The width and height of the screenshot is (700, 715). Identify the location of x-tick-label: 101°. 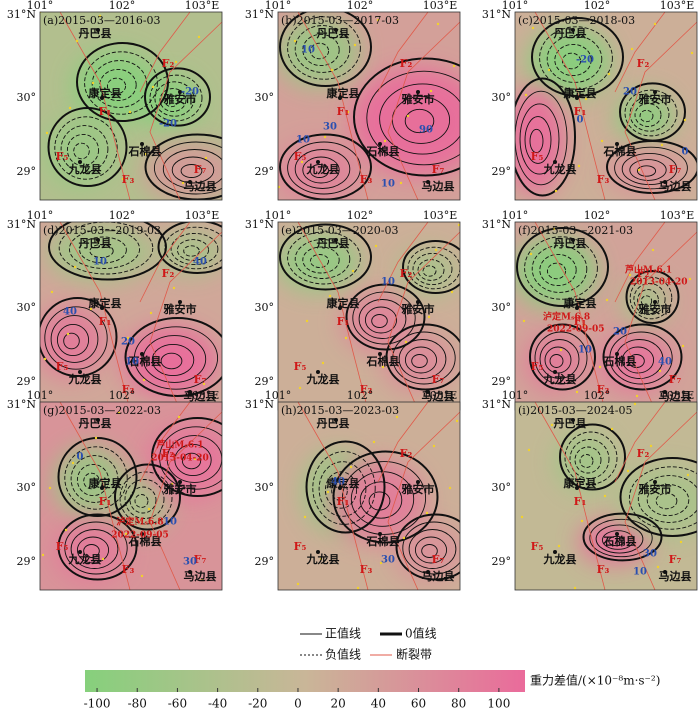
(278, 215).